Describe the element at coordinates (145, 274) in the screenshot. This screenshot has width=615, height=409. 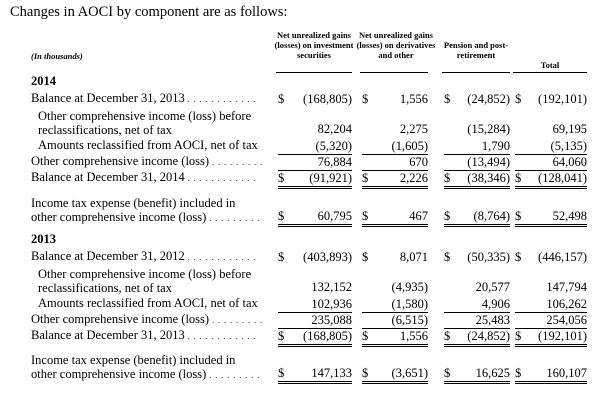
I see `row-label-text: Other comprehensive income (loss) before` at that location.